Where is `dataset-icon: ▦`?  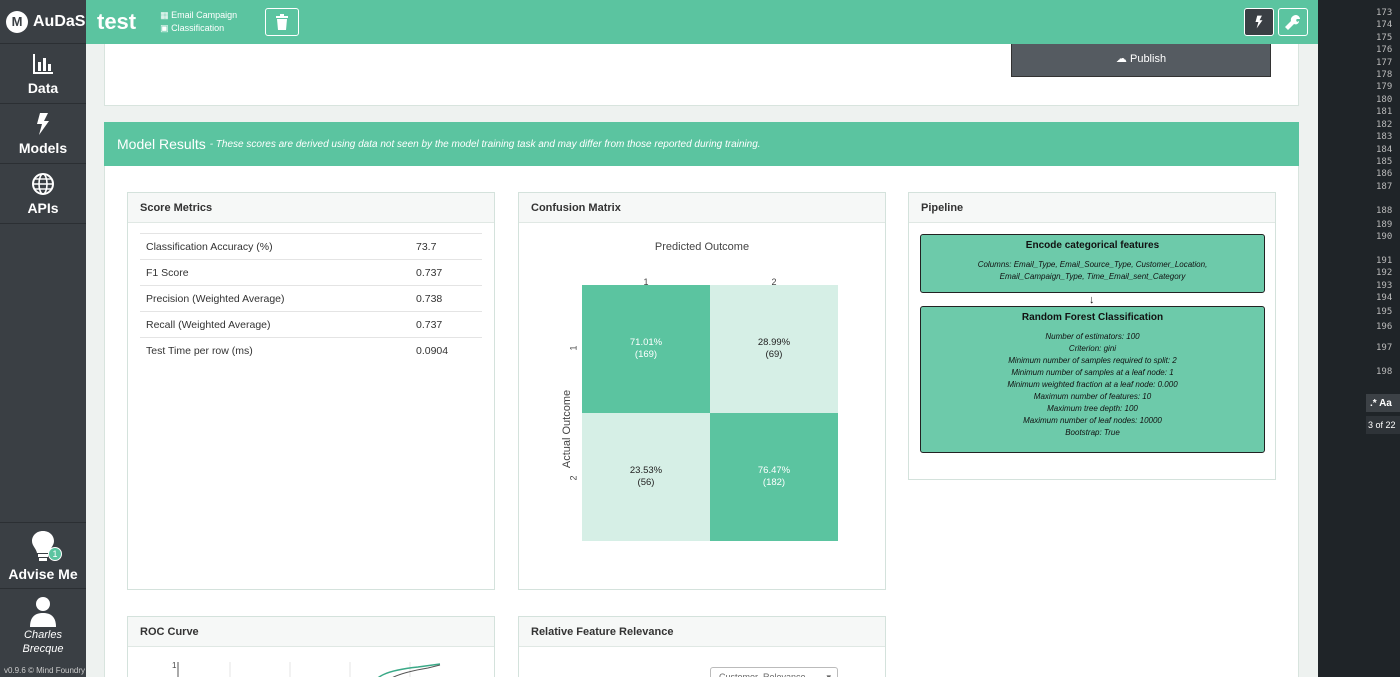
dataset-icon: ▦ is located at coordinates (166, 15).